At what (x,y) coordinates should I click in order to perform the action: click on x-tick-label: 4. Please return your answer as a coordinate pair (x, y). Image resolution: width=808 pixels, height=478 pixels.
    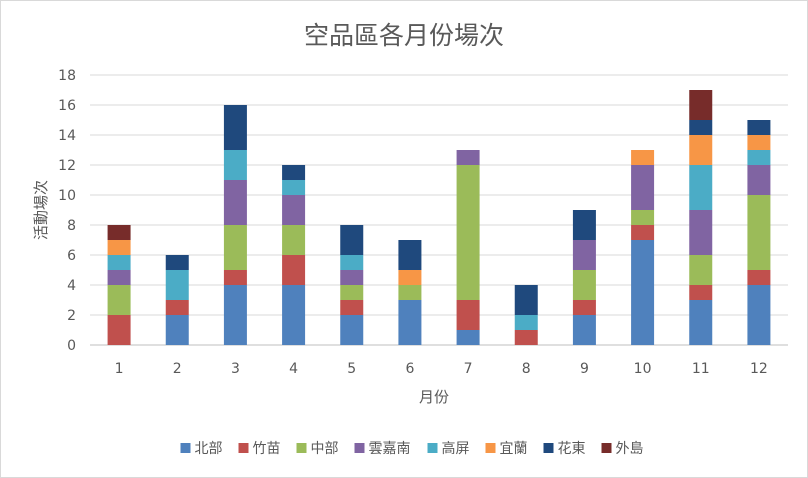
    Looking at the image, I should click on (293, 369).